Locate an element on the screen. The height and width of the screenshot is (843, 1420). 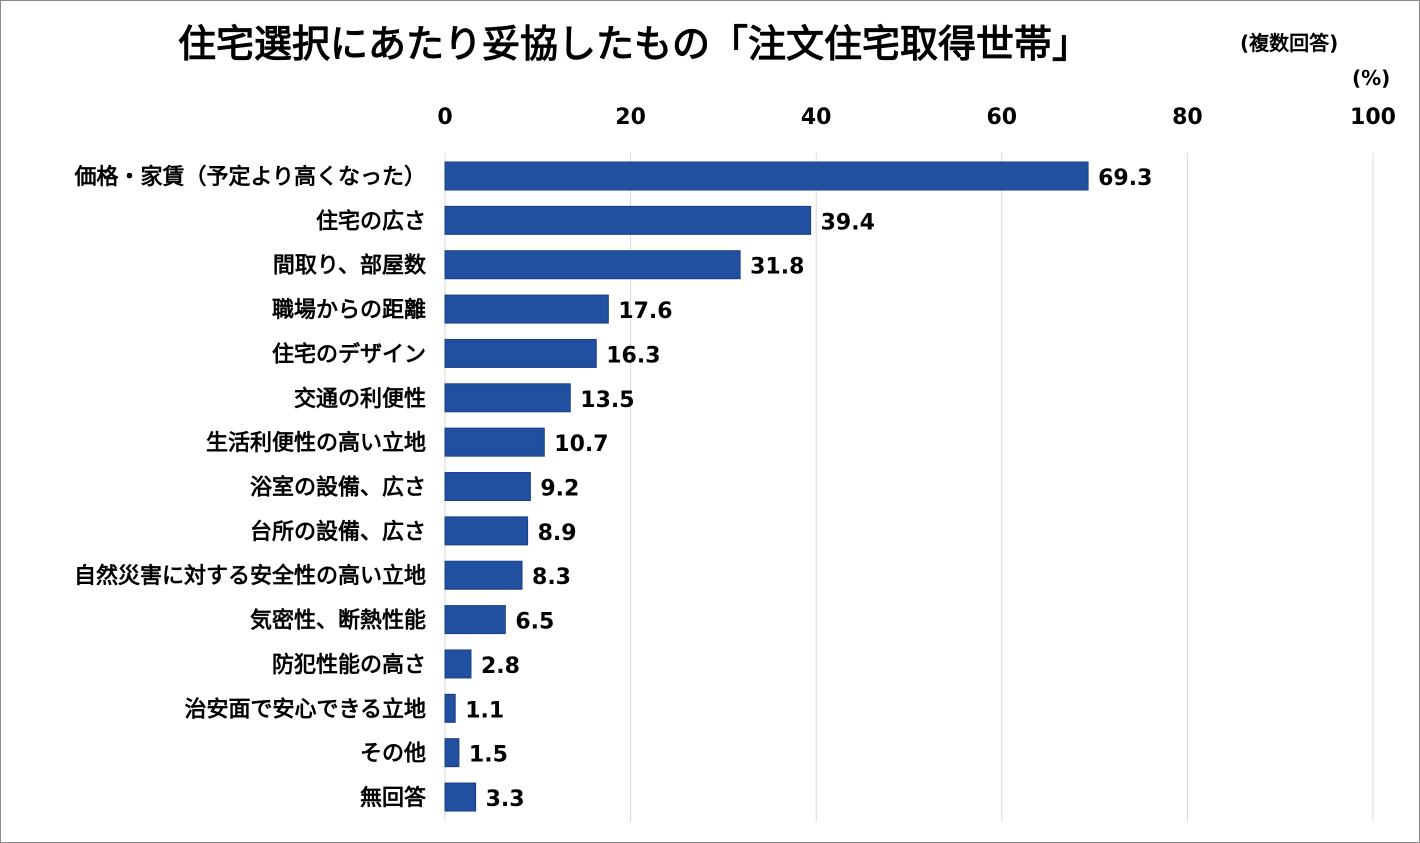
category-label: 職場からの距離 is located at coordinates (349, 310).